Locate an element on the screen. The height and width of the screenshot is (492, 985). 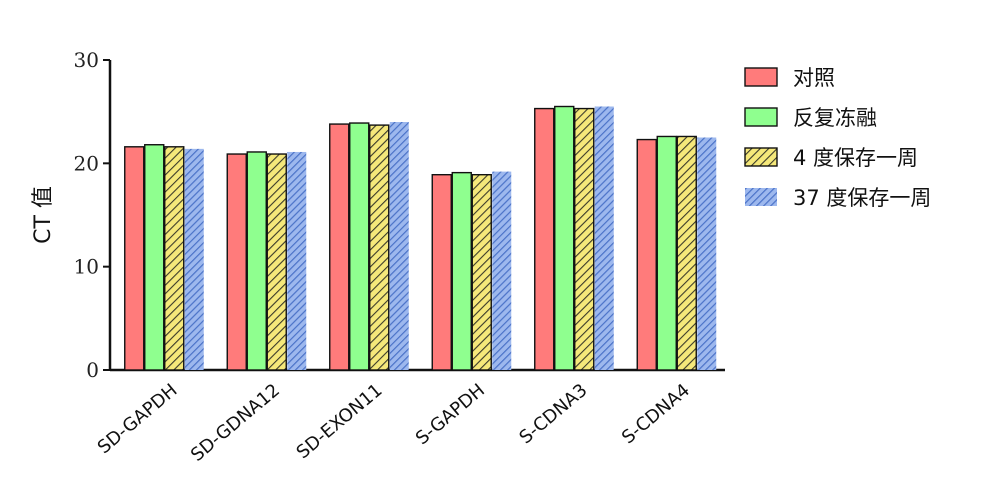
bar-1-s-cdna4 is located at coordinates (646, 254).